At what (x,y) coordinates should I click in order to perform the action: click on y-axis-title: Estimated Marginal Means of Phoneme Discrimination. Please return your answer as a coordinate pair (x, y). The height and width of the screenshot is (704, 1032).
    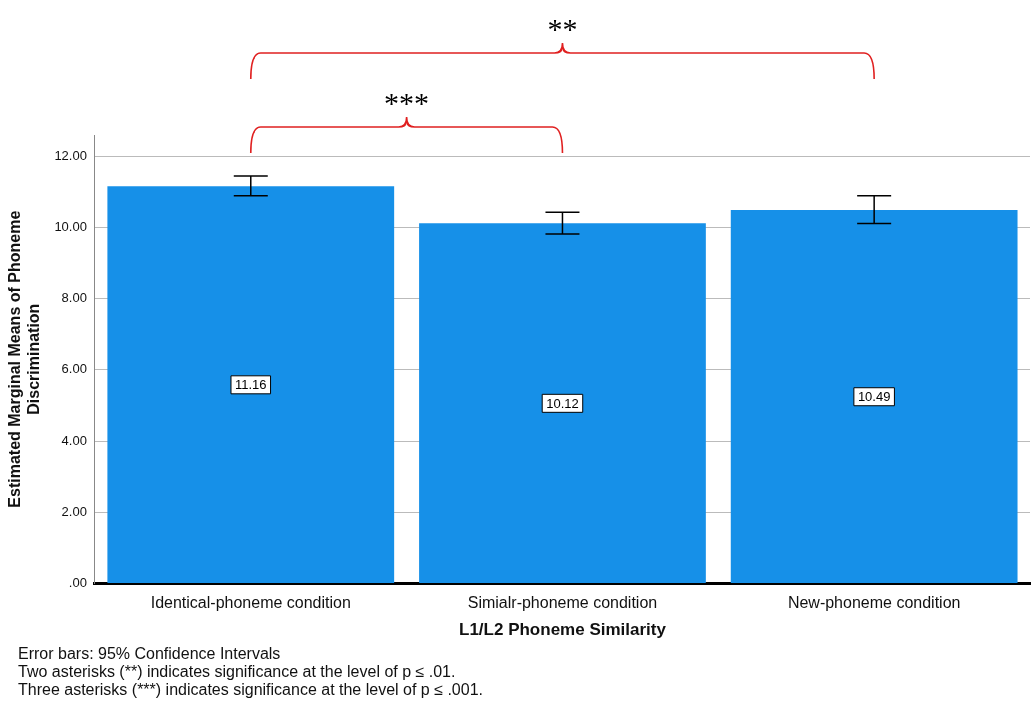
    Looking at the image, I should click on (24, 359).